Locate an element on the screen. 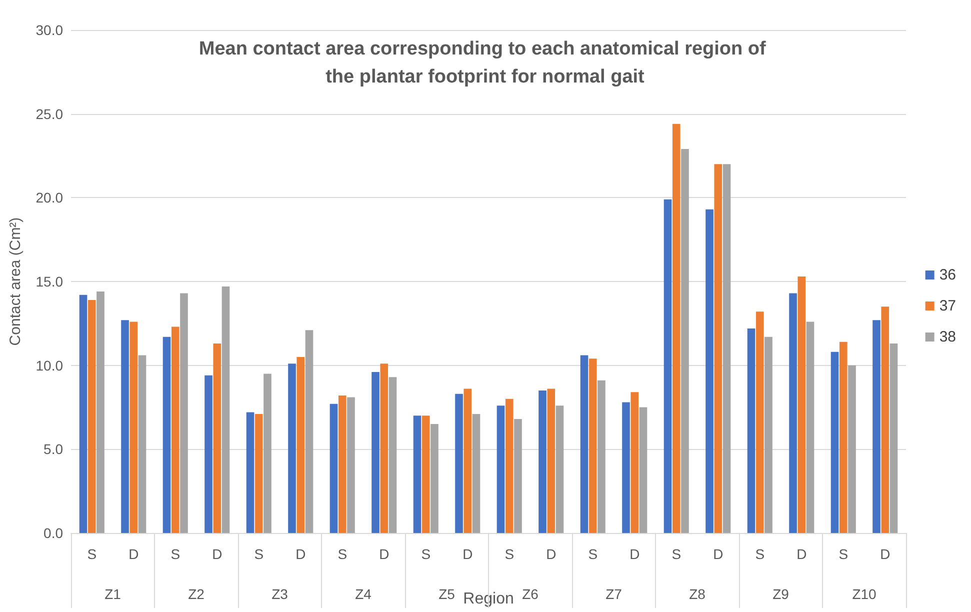 Image resolution: width=971 pixels, height=612 pixels. legend-label: 38 is located at coordinates (947, 337).